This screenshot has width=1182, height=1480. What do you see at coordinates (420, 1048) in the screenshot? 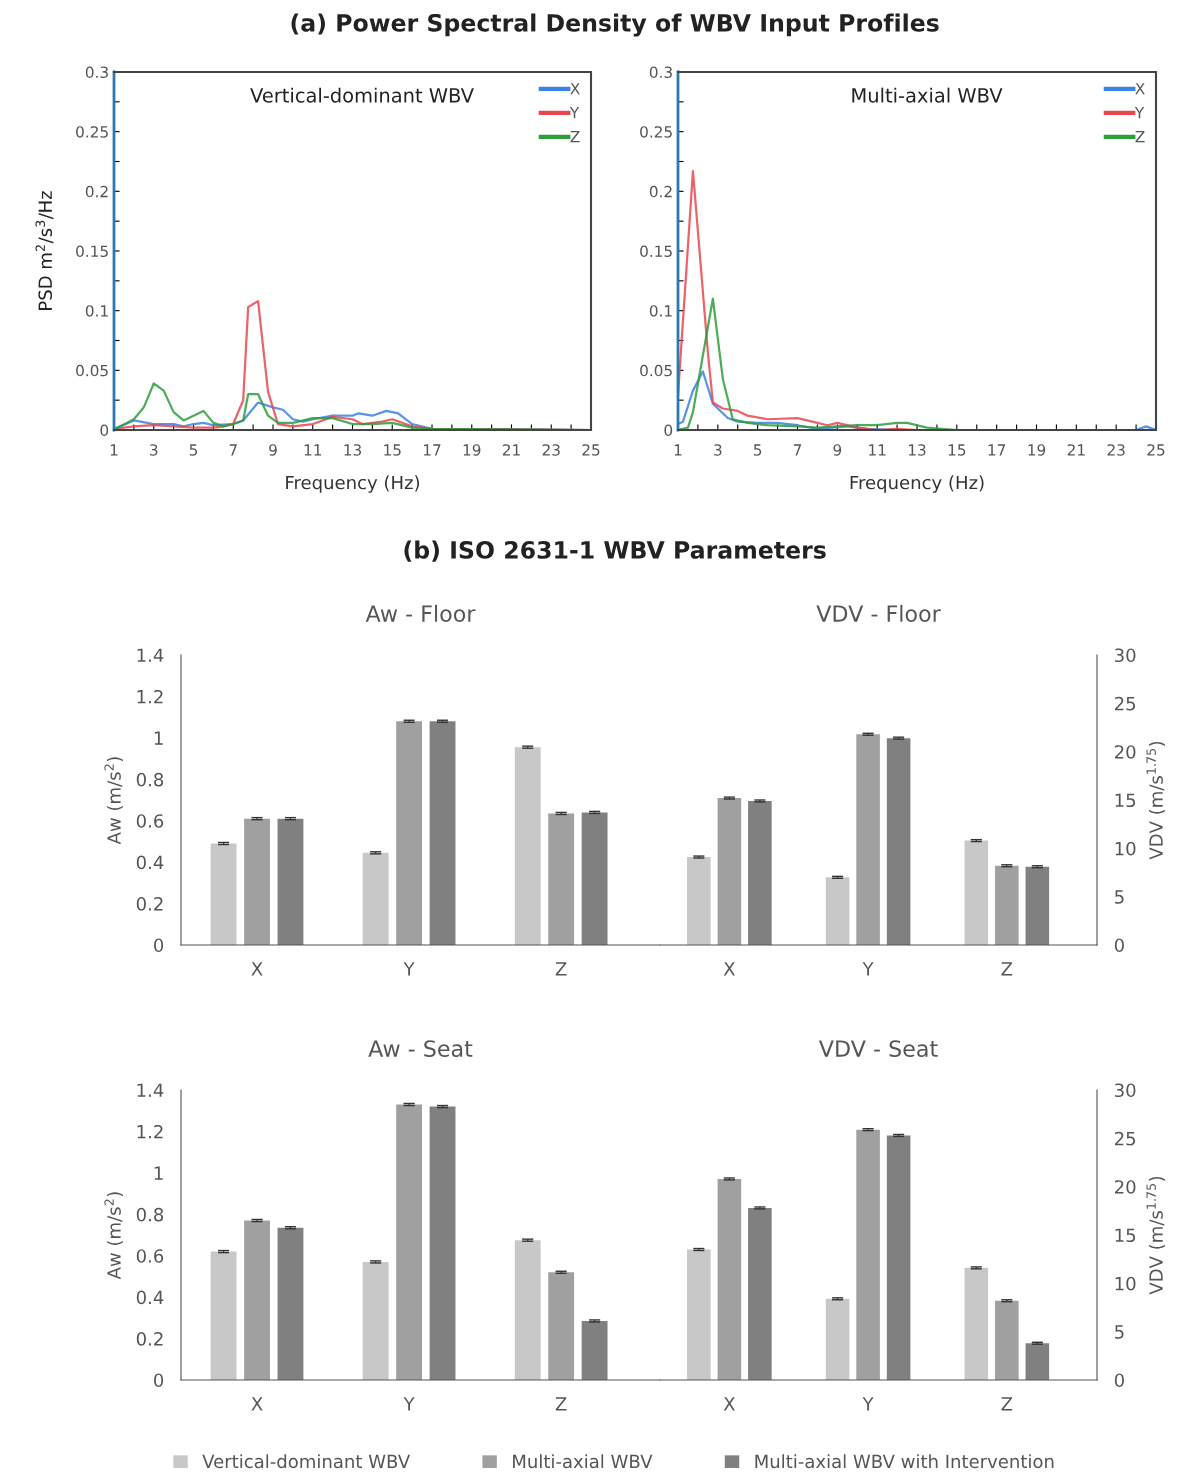
I see `chart-title: Aw - Seat` at bounding box center [420, 1048].